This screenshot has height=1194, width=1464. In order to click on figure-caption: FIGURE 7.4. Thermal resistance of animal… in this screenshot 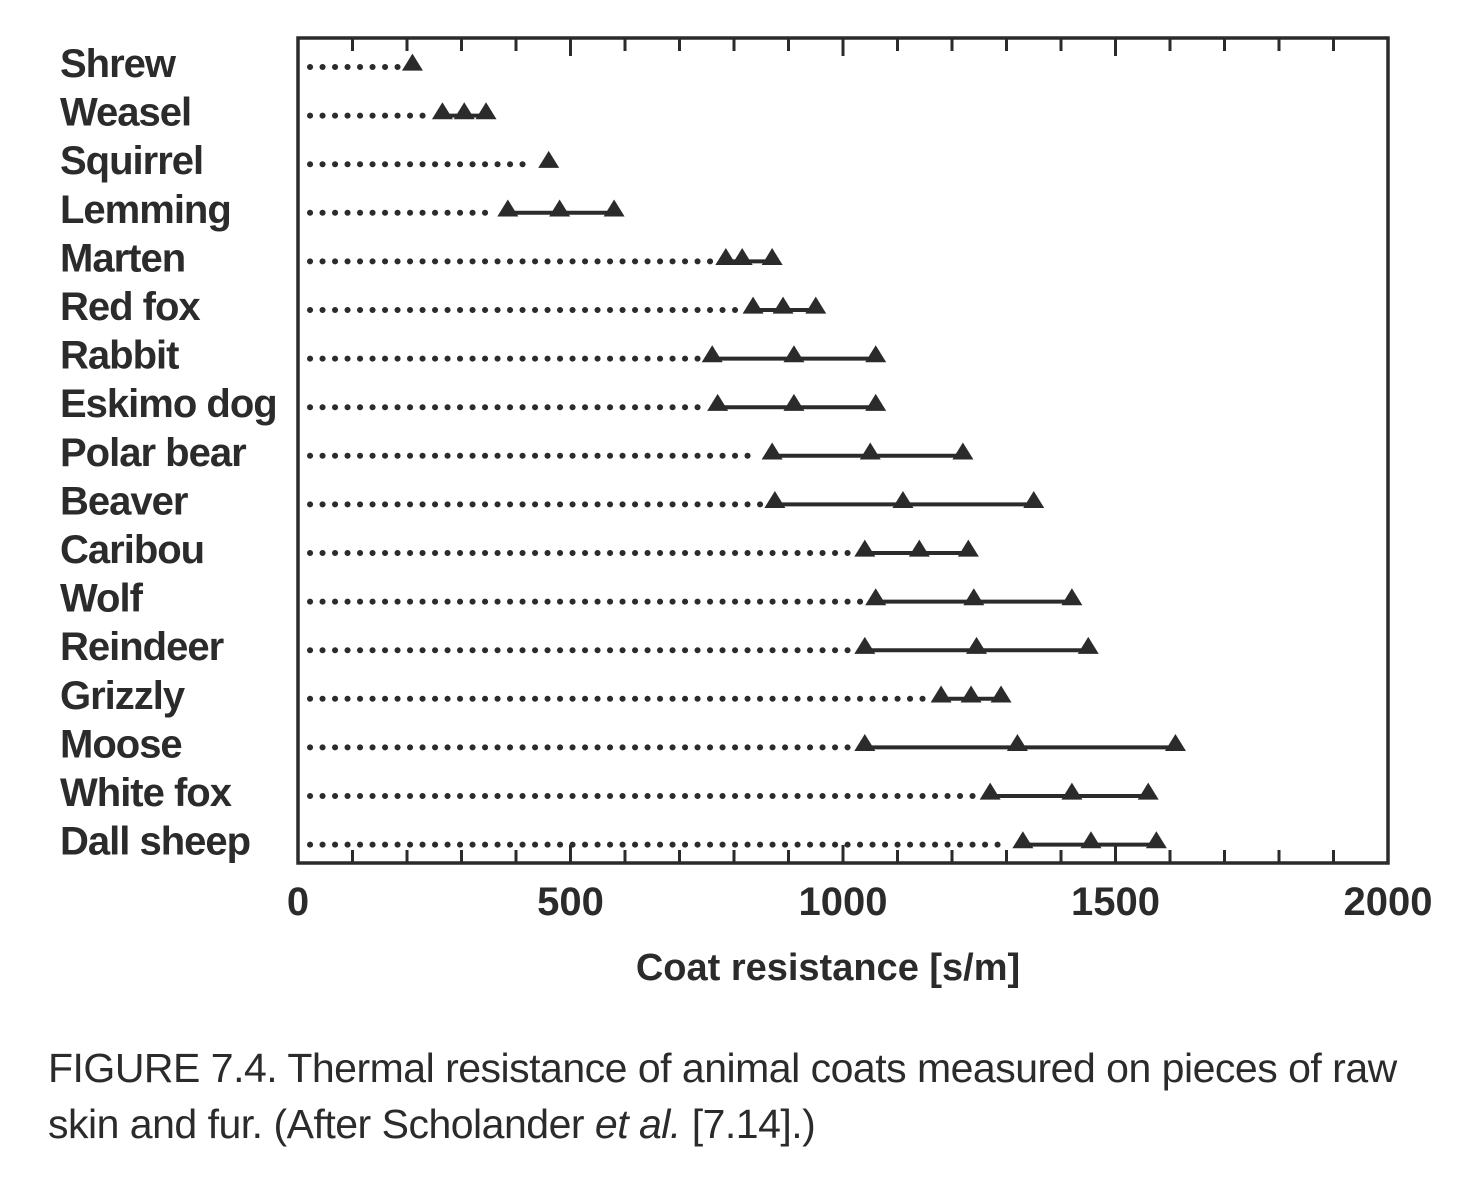, I will do `click(738, 1096)`.